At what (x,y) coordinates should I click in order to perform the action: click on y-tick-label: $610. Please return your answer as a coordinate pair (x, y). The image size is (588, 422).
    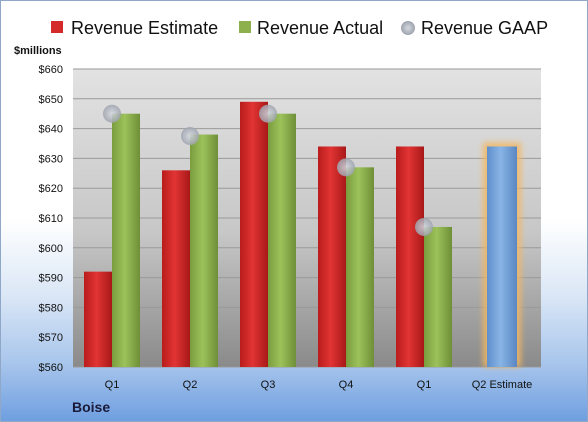
    Looking at the image, I should click on (51, 219).